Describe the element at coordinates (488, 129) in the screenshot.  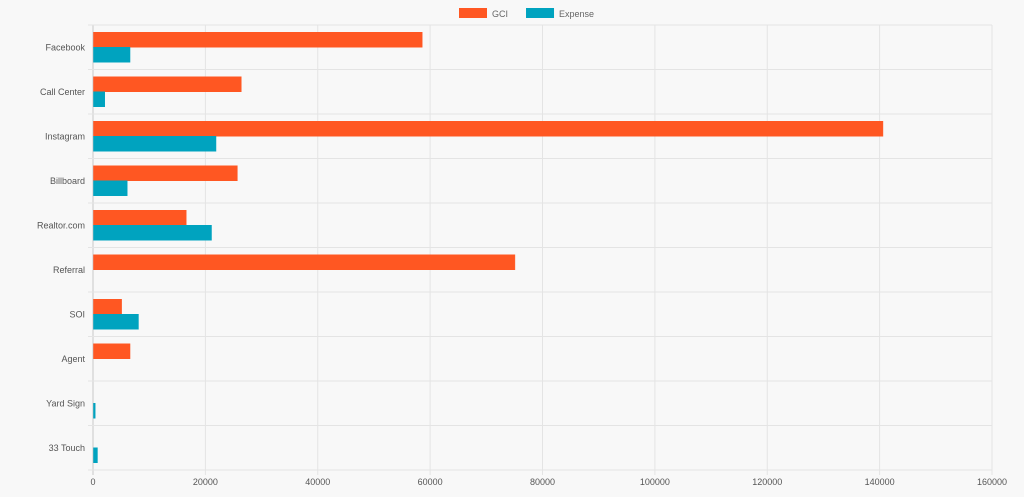
I see `bar-gci-instagram` at that location.